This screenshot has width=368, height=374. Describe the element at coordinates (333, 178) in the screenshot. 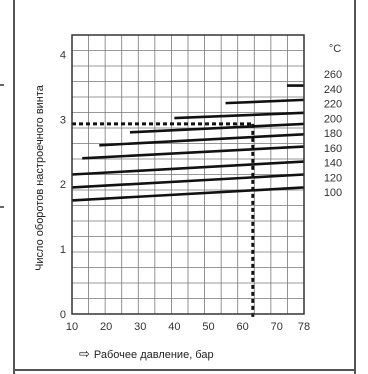

I see `series-label: 120` at that location.